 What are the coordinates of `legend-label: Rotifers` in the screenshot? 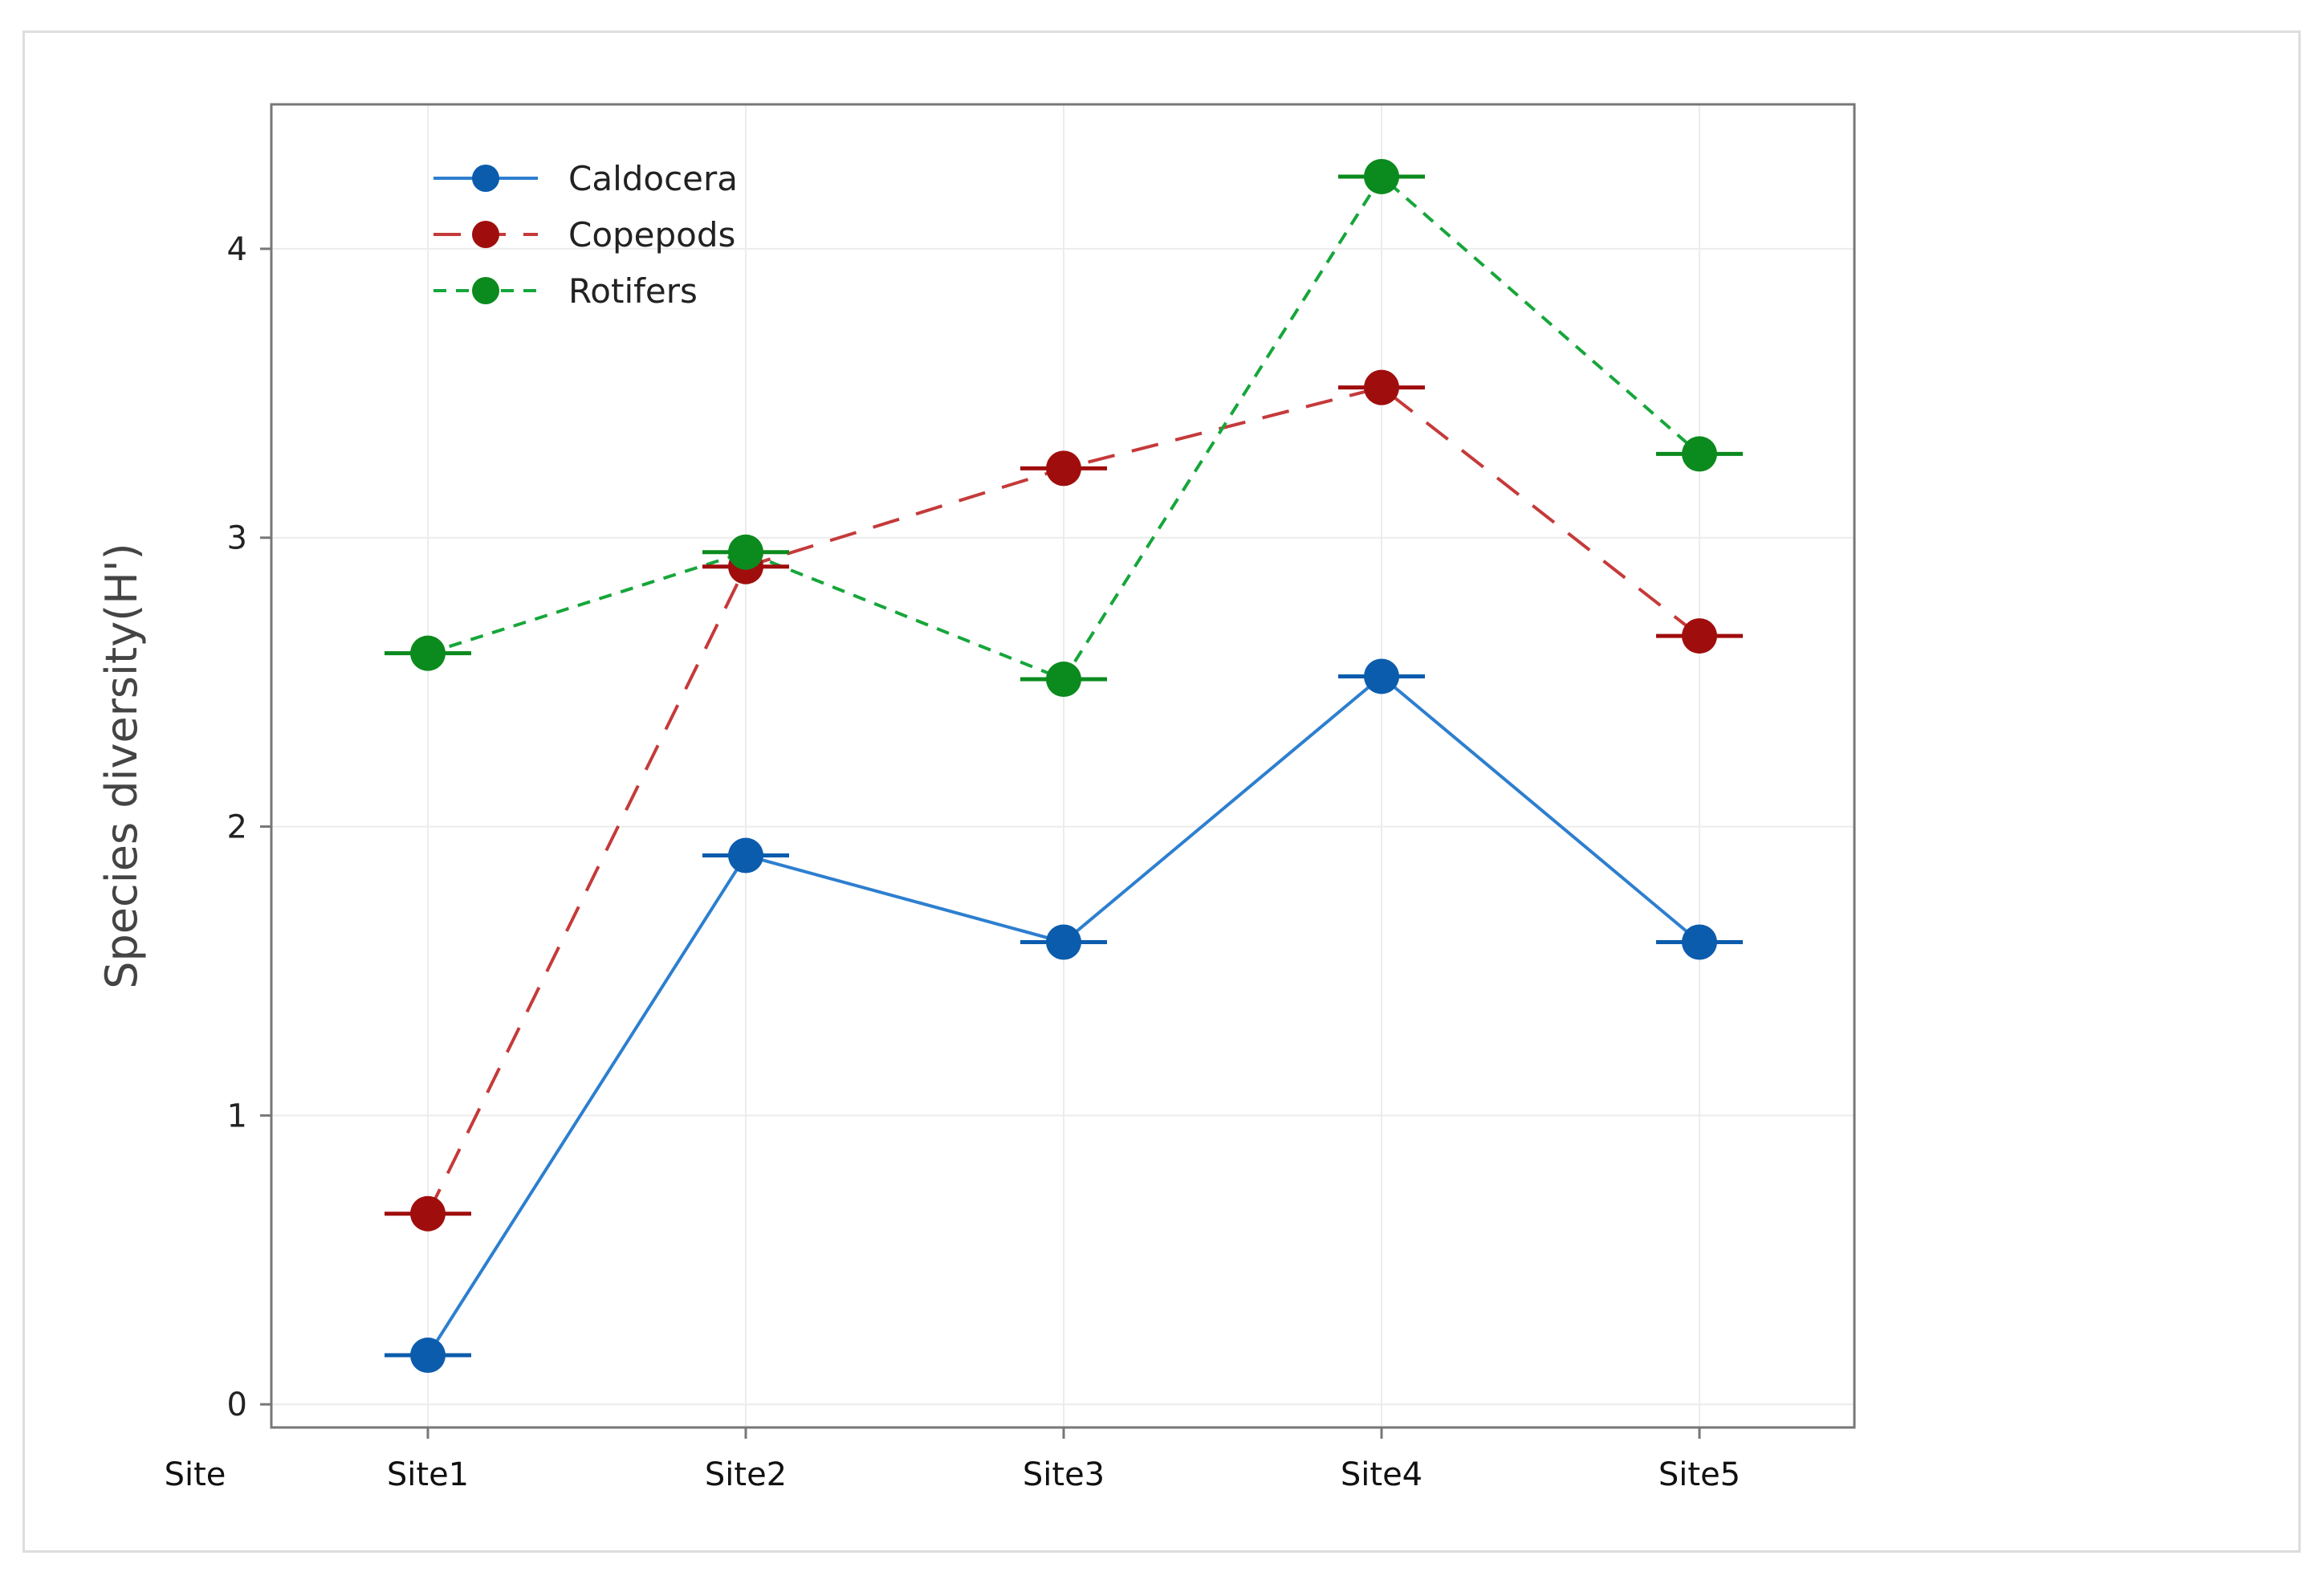 It's located at (633, 291).